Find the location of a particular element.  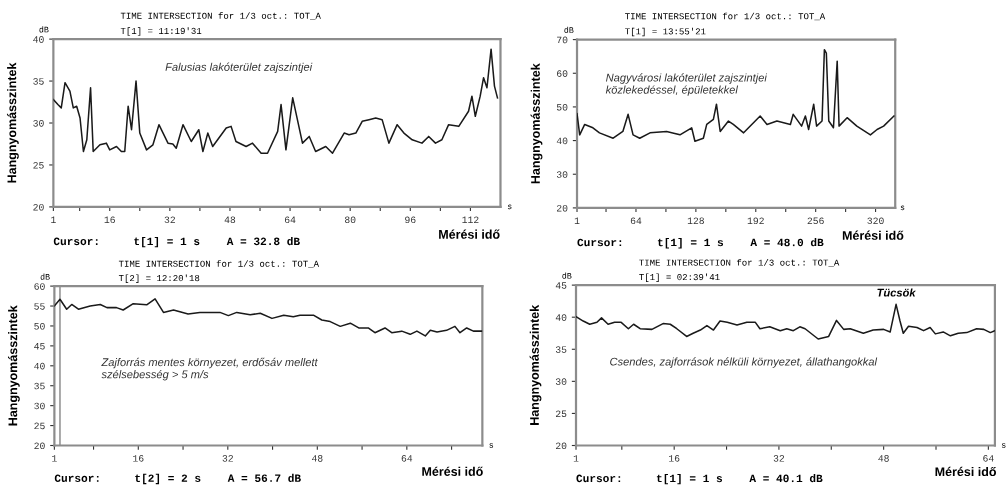

text: Cursor: t[1] = 1 s A = 40.1 dB is located at coordinates (699, 479).